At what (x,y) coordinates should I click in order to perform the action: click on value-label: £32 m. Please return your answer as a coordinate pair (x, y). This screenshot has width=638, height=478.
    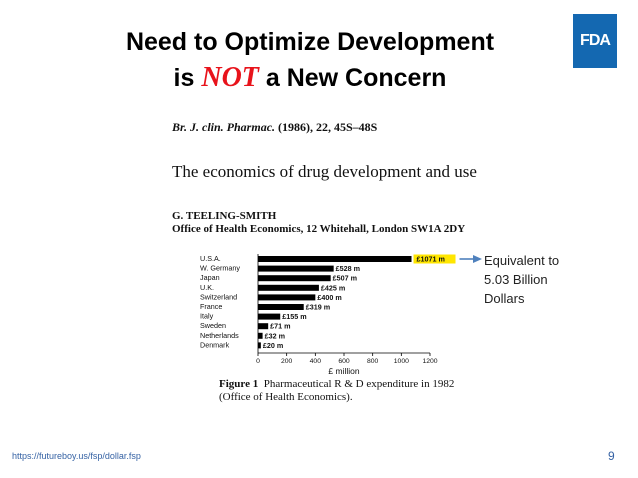
    Looking at the image, I should click on (275, 335).